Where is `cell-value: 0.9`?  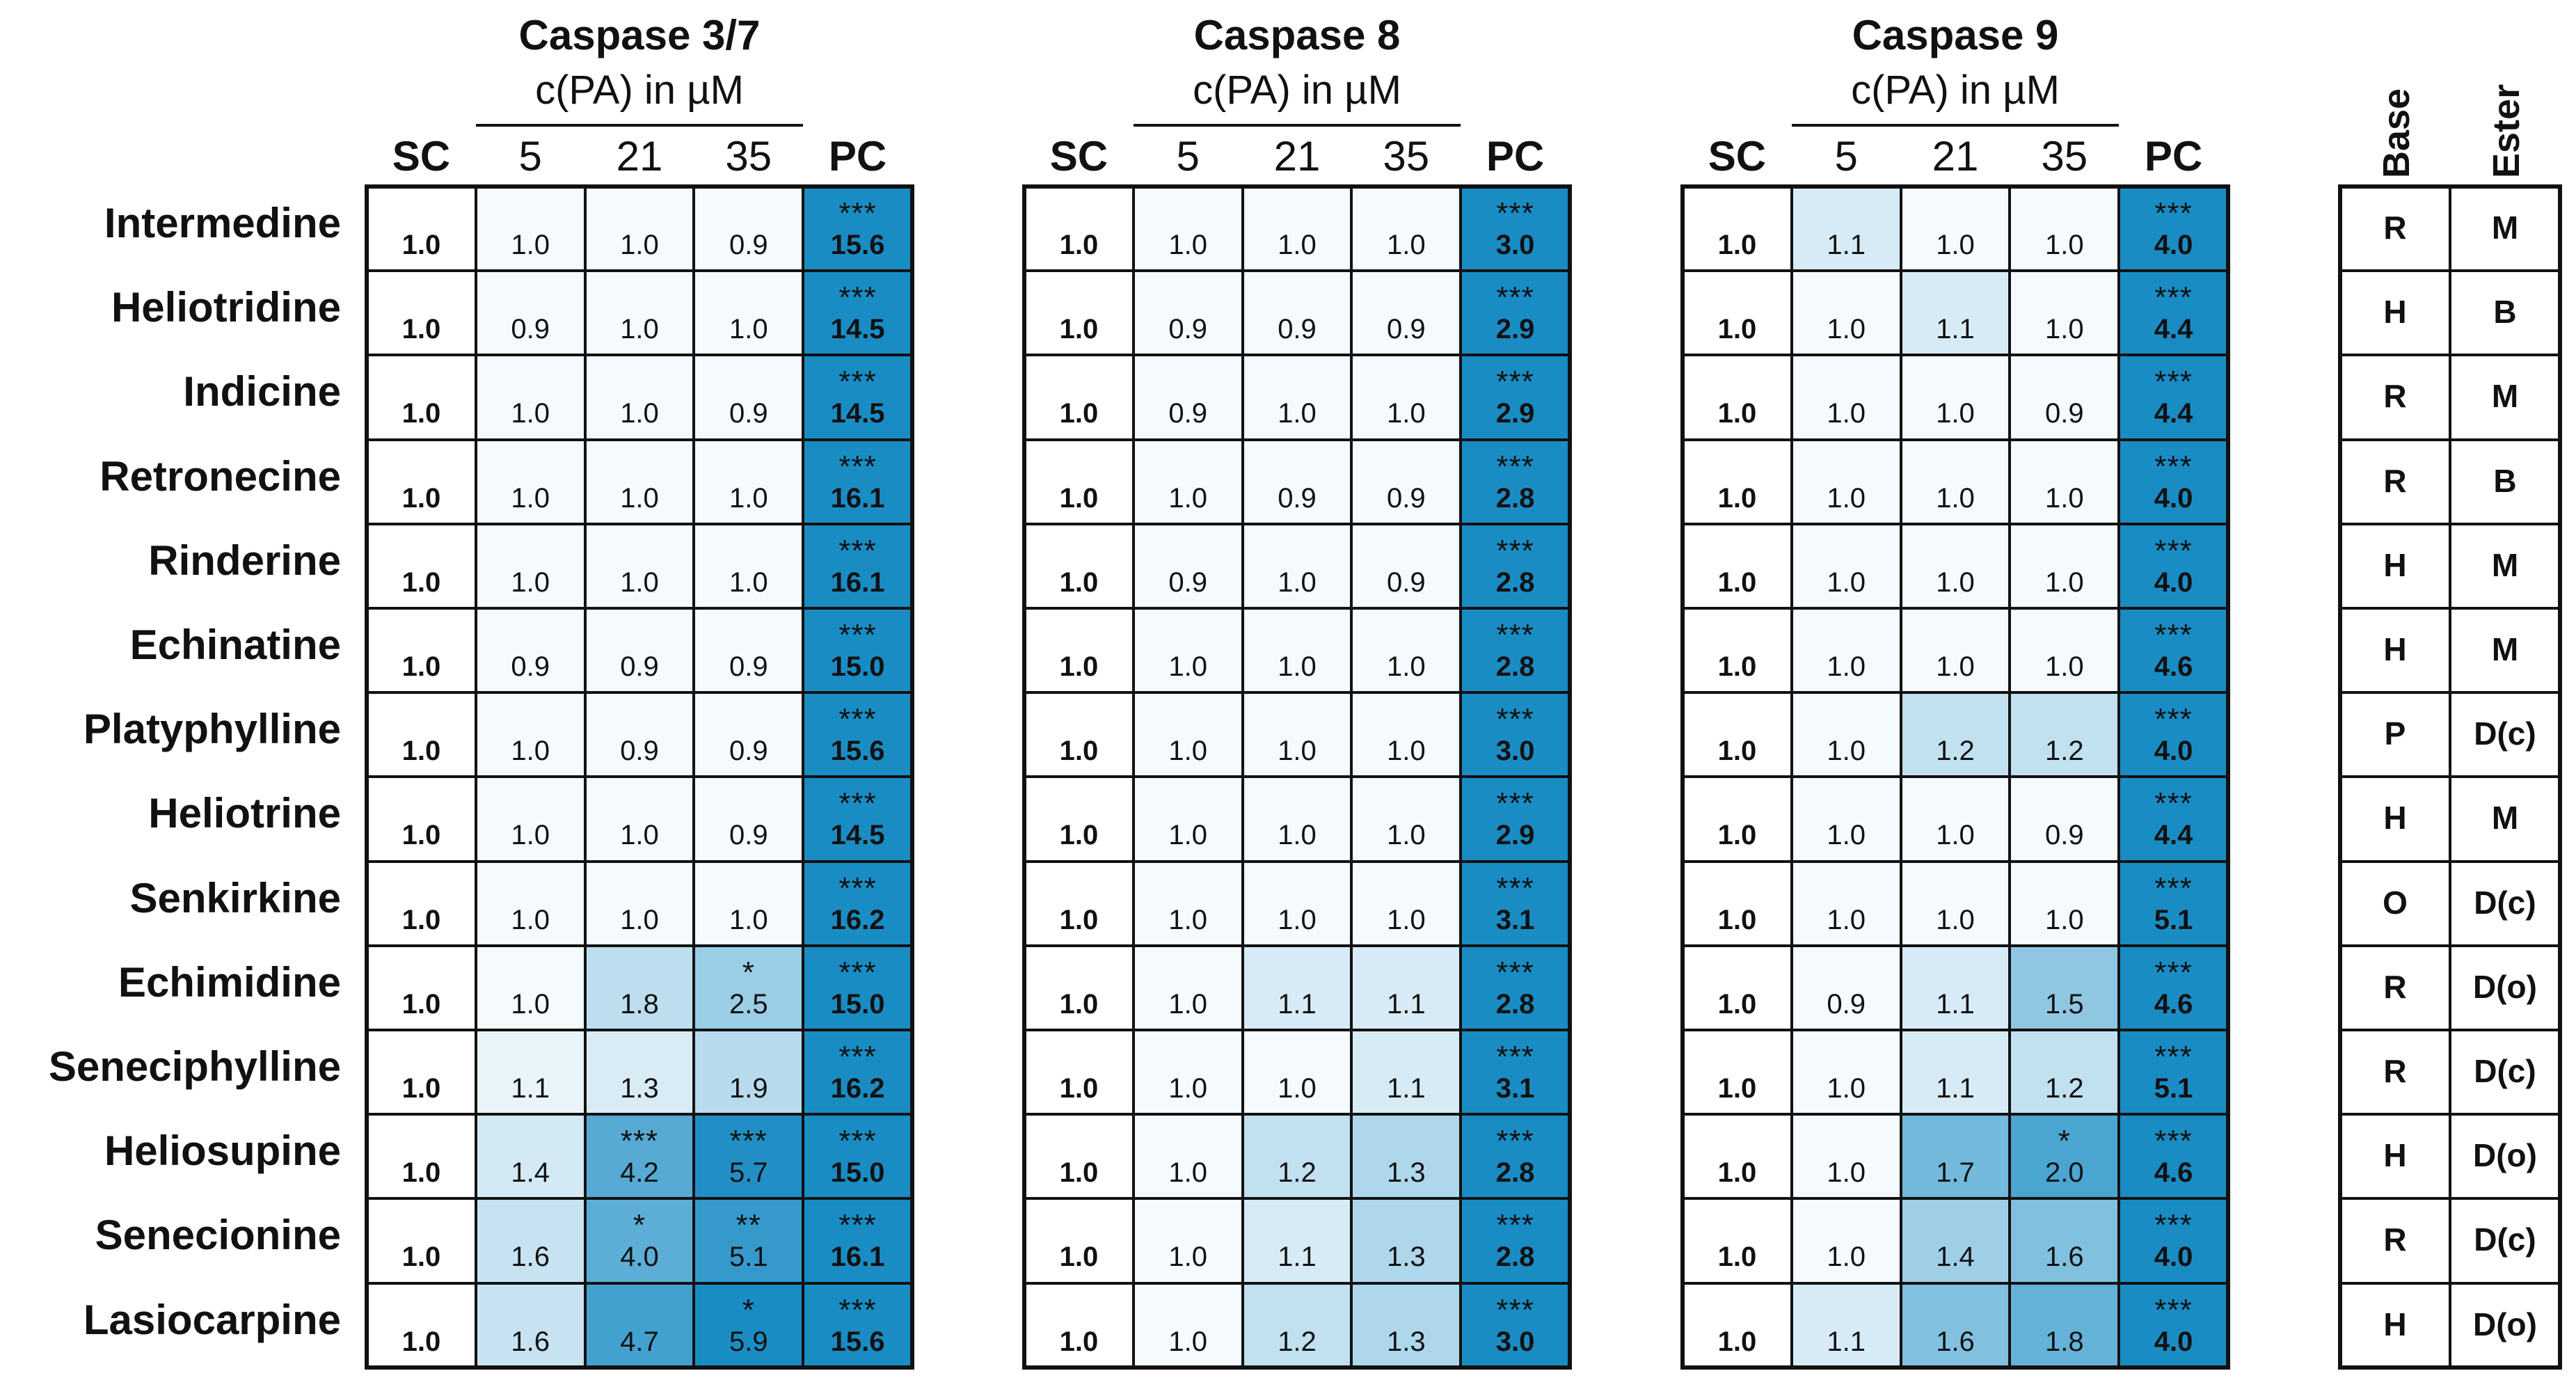
cell-value: 0.9 is located at coordinates (748, 751).